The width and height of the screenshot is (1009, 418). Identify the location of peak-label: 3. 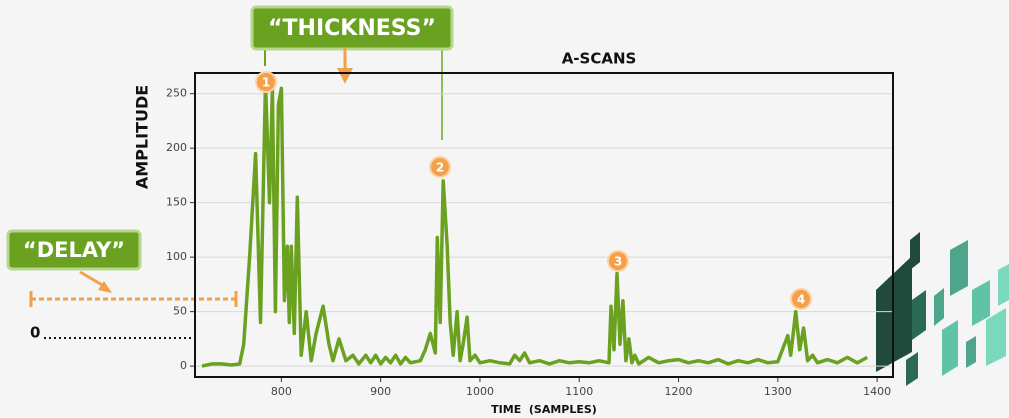
(618, 262).